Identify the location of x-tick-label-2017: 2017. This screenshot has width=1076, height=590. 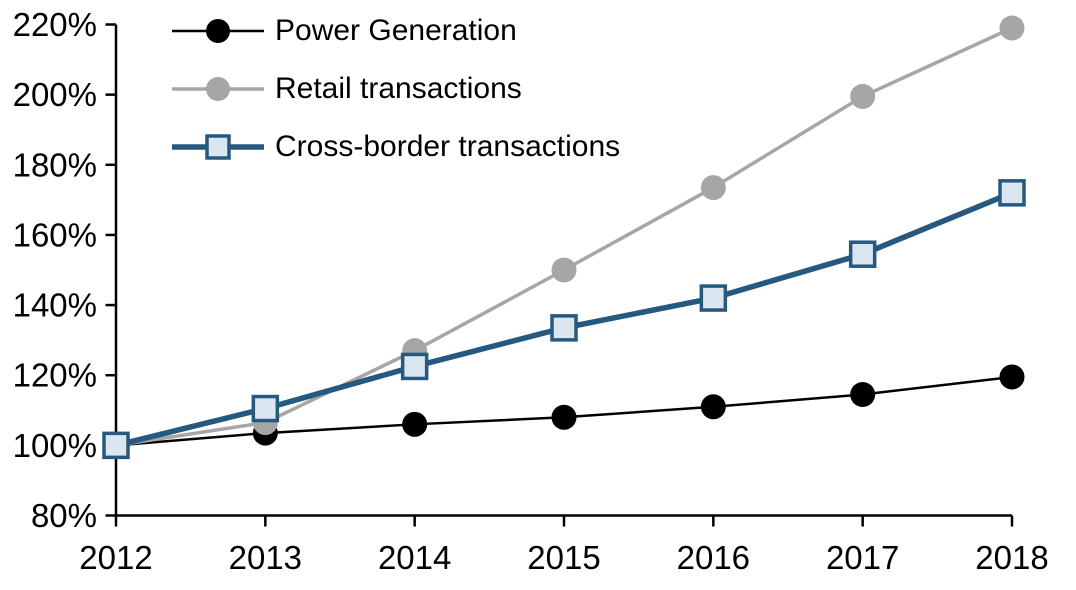
(862, 557).